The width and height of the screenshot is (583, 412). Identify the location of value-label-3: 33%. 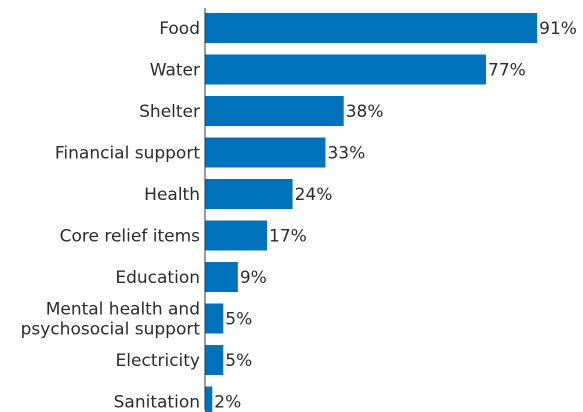
(346, 154).